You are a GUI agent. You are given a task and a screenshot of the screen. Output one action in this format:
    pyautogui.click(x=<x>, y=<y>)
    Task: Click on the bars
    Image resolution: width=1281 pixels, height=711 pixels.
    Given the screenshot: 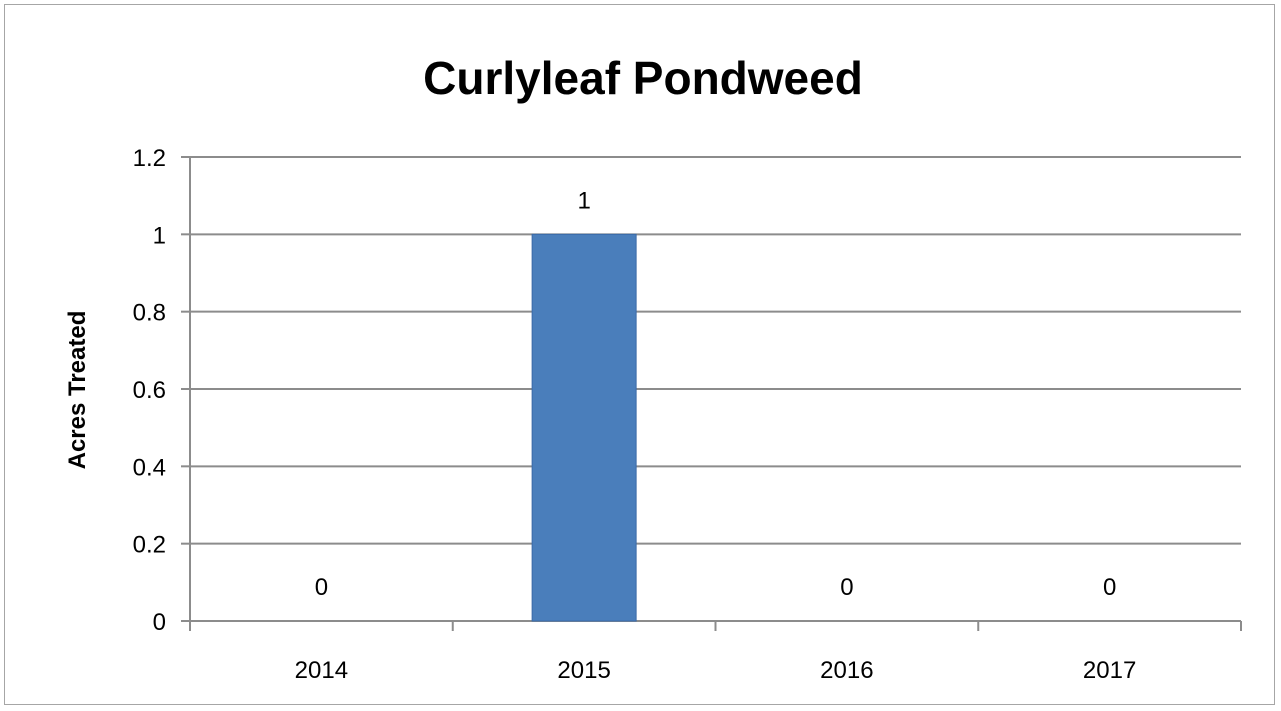 What is the action you would take?
    pyautogui.click(x=584, y=427)
    